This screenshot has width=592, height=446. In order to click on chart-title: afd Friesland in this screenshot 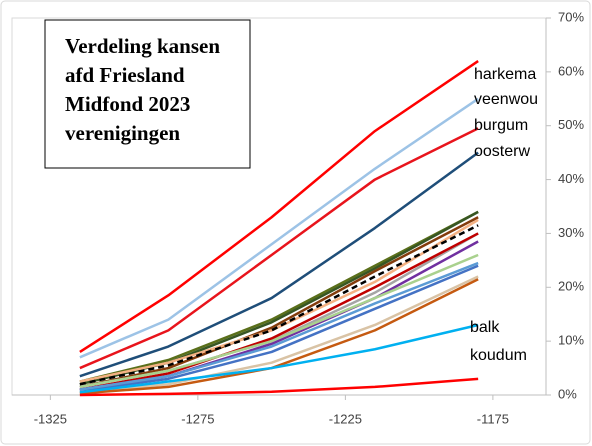, I will do `click(125, 75)`.